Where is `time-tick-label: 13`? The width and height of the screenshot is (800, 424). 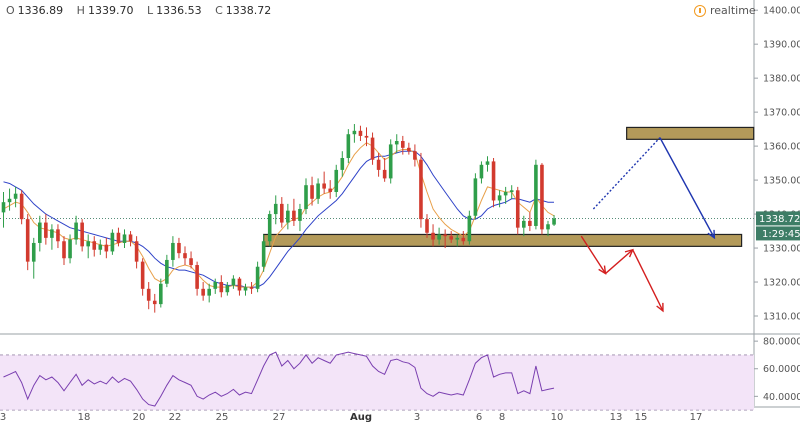 time-tick-label: 13 is located at coordinates (616, 417).